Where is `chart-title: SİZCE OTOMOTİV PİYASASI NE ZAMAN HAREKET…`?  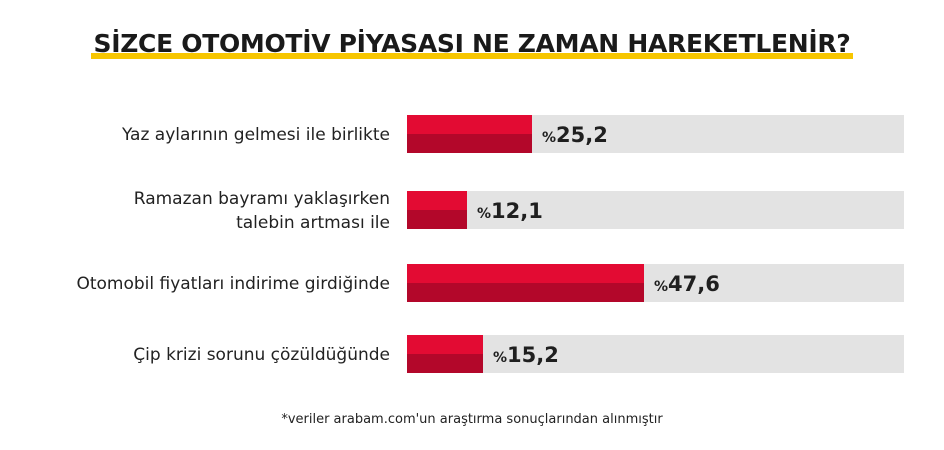 chart-title: SİZCE OTOMOTİV PİYASASI NE ZAMAN HAREKET… is located at coordinates (472, 44).